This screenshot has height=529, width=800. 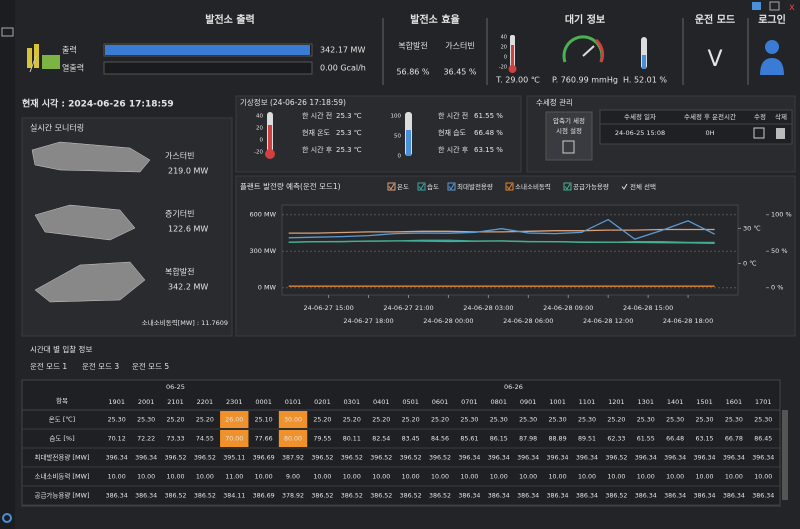 I want to click on table-cell: 30.00, so click(x=293, y=420).